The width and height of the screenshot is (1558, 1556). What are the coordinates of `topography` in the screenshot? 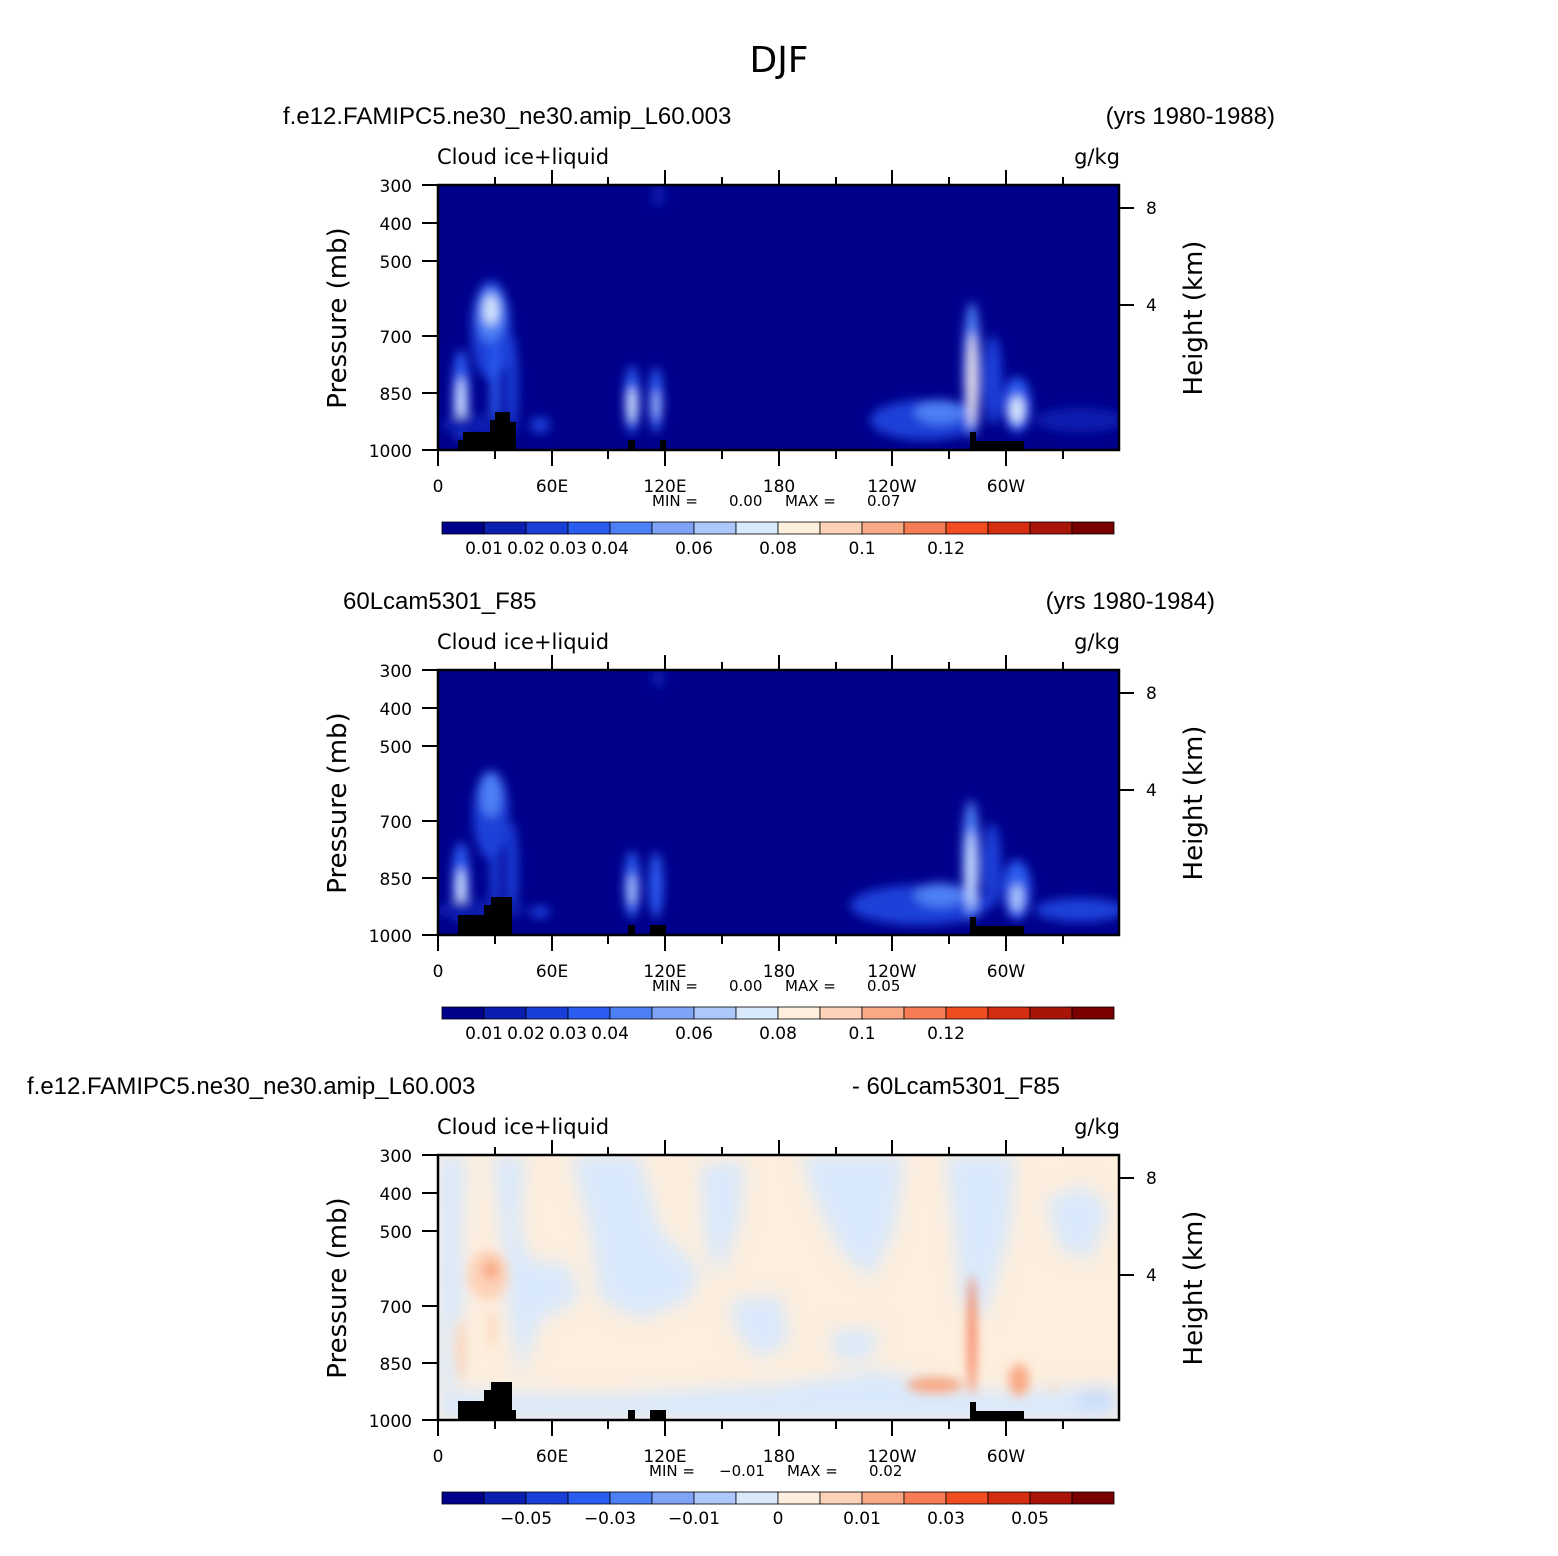 It's located at (741, 1401).